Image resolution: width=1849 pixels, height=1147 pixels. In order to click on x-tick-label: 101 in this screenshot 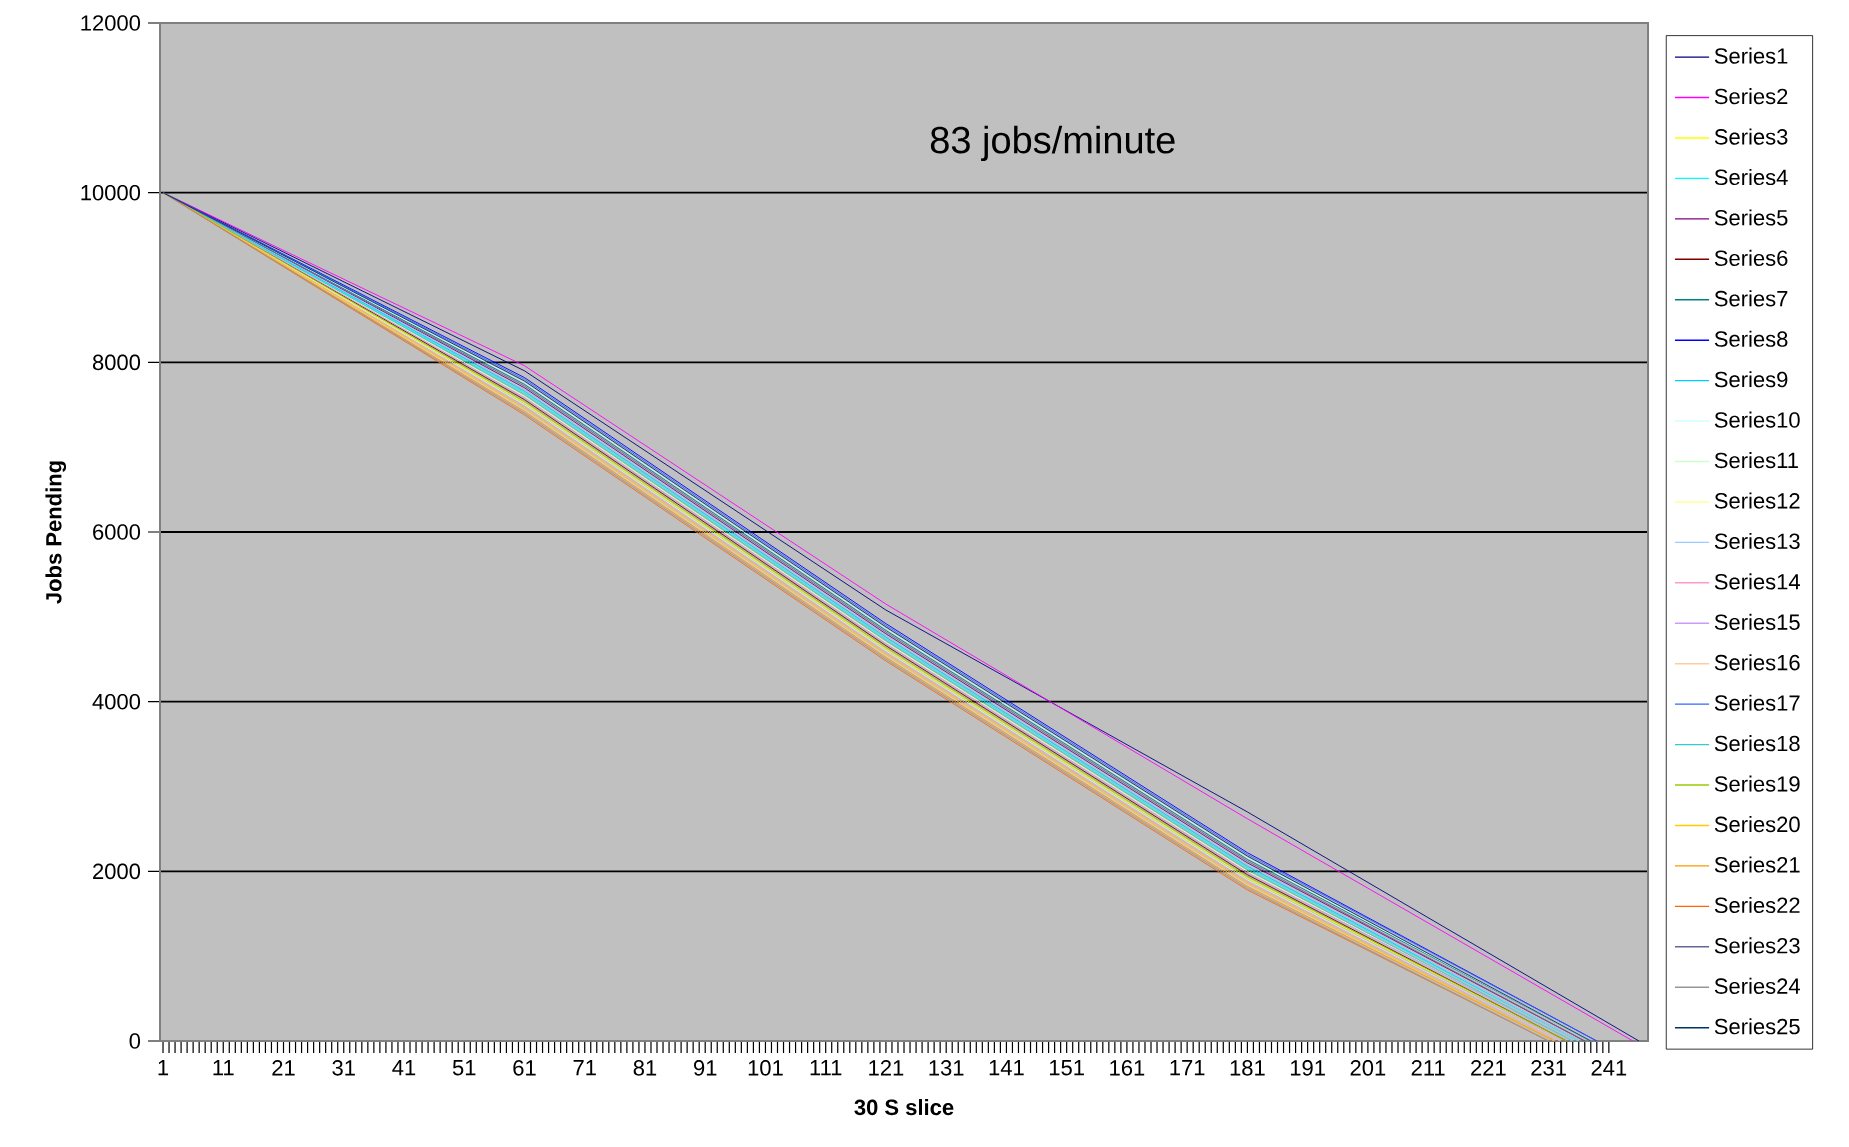, I will do `click(765, 1068)`.